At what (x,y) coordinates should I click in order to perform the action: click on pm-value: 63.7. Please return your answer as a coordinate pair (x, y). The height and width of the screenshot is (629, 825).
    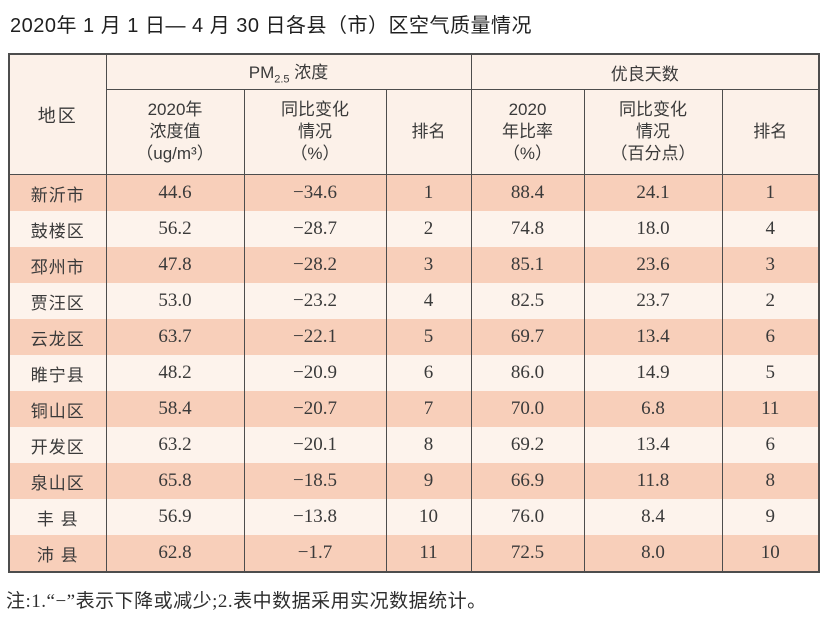
    Looking at the image, I should click on (175, 337).